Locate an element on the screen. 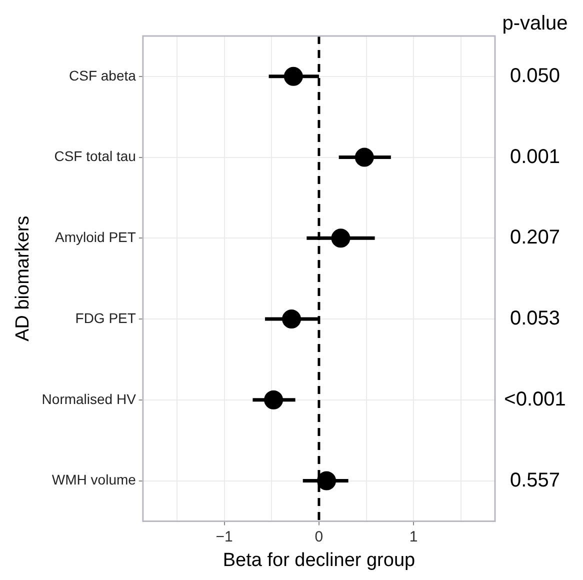  y-tick-label: FDG PET is located at coordinates (105, 318).